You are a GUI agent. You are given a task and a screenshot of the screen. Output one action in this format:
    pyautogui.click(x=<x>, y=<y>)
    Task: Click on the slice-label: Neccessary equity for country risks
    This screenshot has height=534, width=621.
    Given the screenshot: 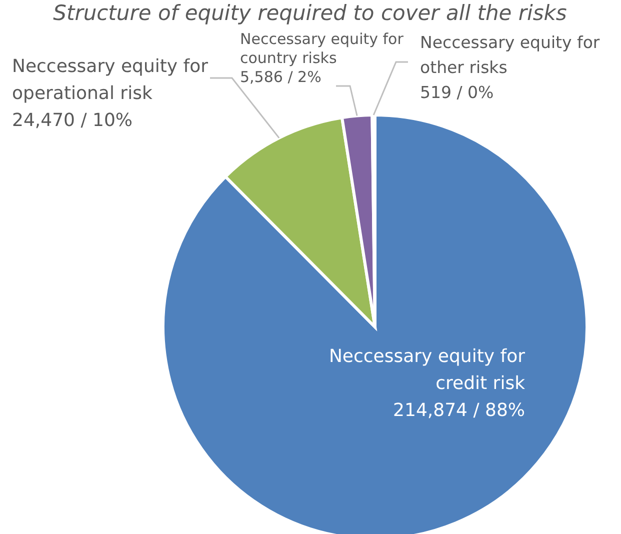 What is the action you would take?
    pyautogui.click(x=322, y=48)
    